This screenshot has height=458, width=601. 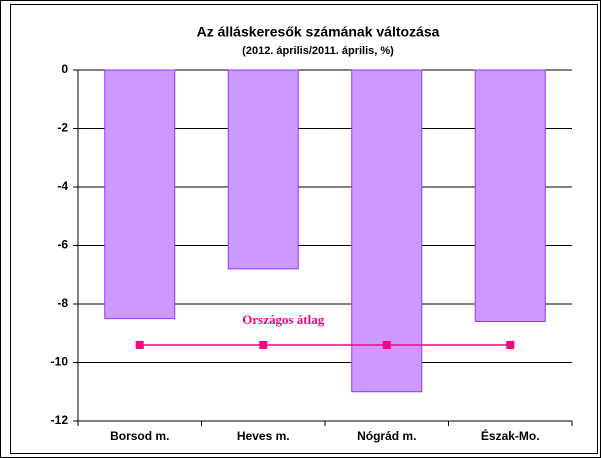 I want to click on x-tick-label: Borsod m., so click(x=139, y=436).